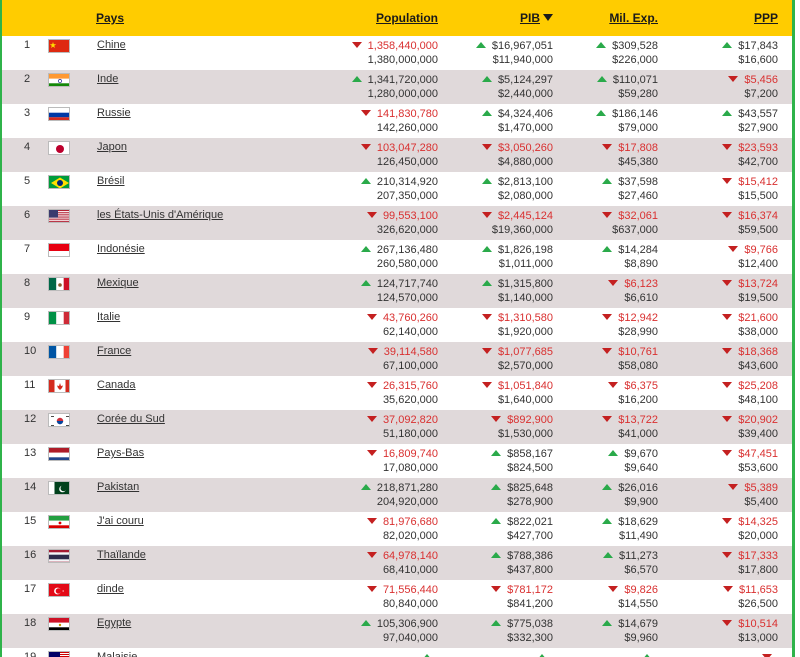 The image size is (800, 657). I want to click on country-link: Mexique, so click(118, 283).